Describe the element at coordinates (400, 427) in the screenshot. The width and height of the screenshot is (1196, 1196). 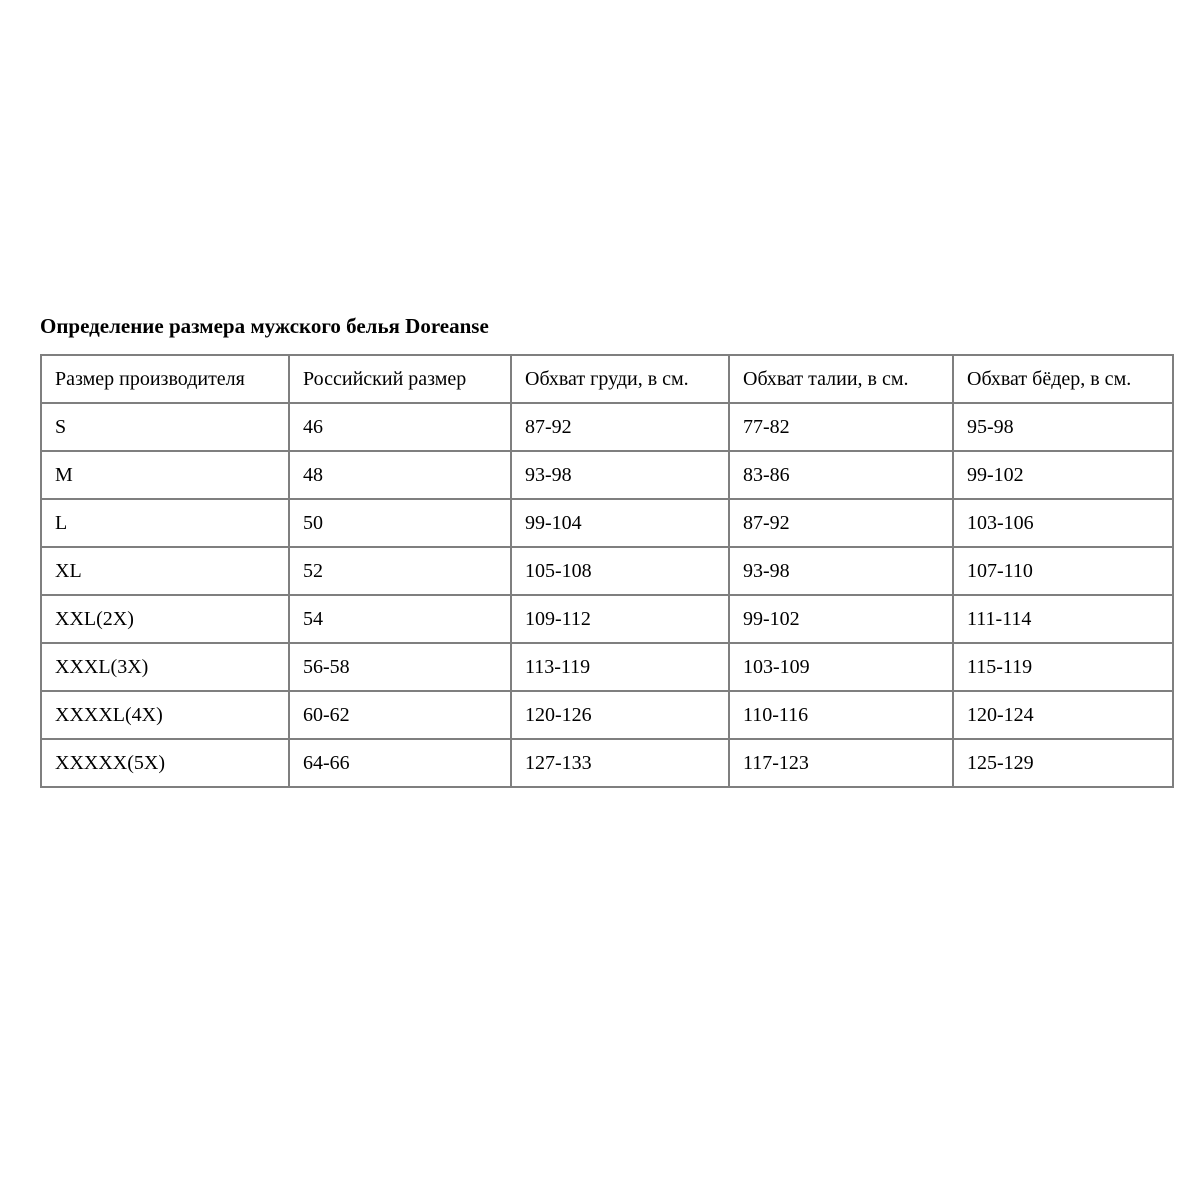
I see `table-cell: 46` at that location.